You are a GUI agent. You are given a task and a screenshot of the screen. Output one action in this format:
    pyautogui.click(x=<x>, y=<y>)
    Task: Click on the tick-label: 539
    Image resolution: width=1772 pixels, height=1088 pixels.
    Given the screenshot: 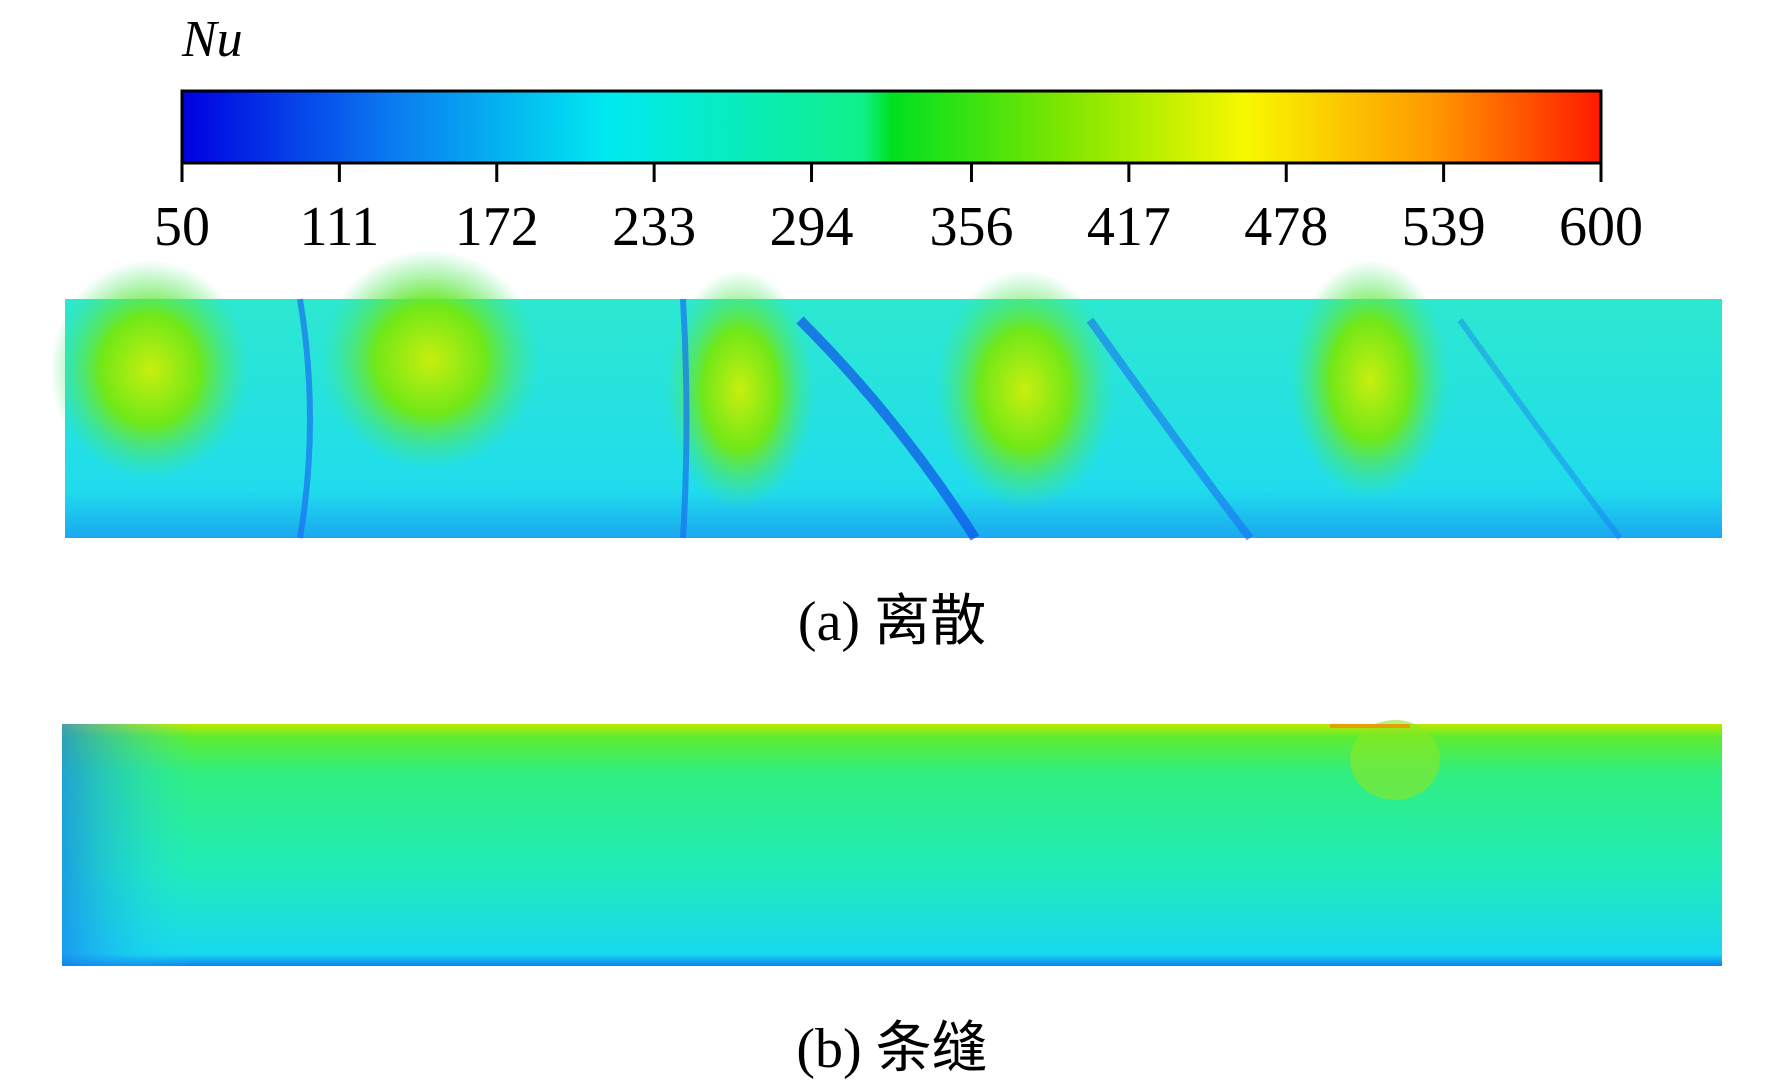 What is the action you would take?
    pyautogui.click(x=1444, y=227)
    